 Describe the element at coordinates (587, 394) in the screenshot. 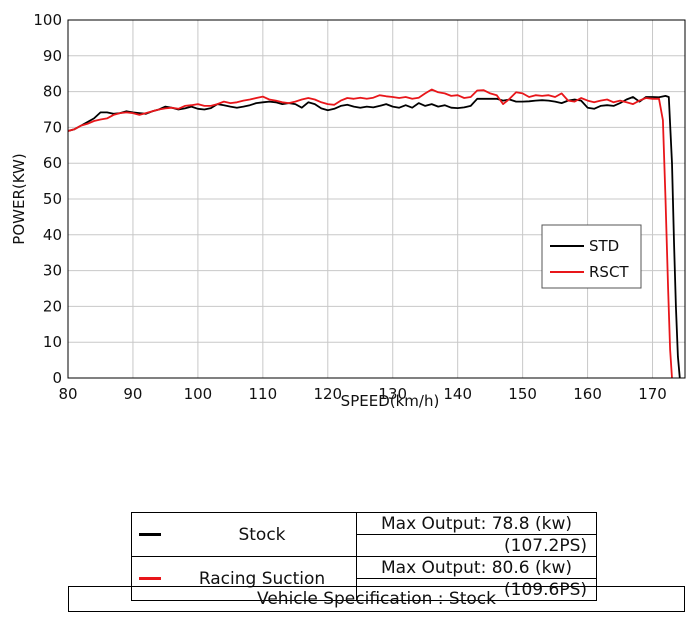

I see `x-tick-label: 160` at that location.